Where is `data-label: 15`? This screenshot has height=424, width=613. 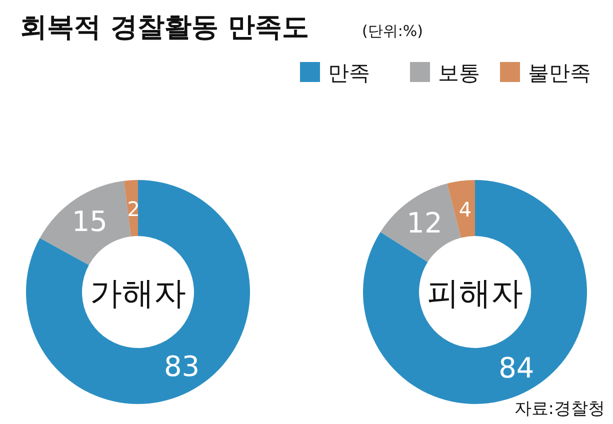 data-label: 15 is located at coordinates (90, 221).